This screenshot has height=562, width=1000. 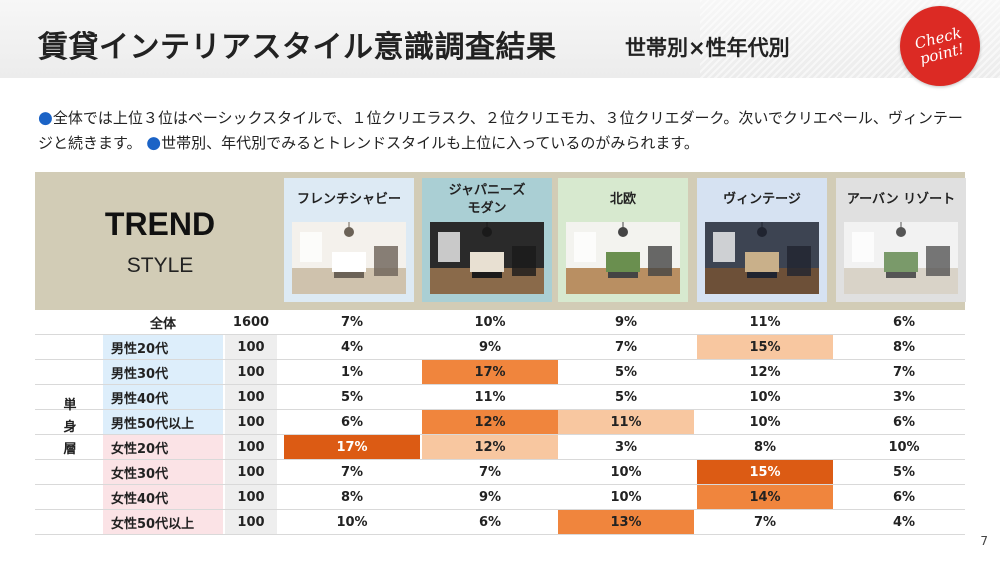 What do you see at coordinates (622, 199) in the screenshot?
I see `style-name: 北欧` at bounding box center [622, 199].